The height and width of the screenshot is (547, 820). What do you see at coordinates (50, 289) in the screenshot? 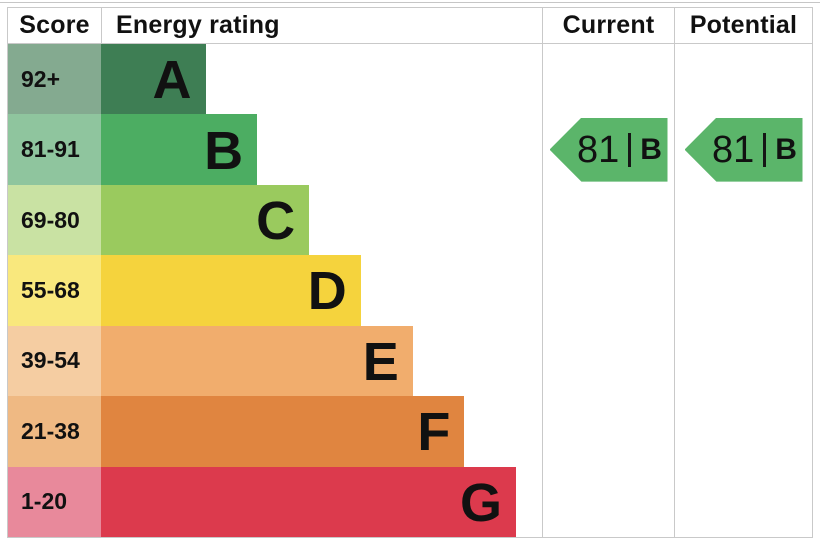
I see `score-range-label: 55-68` at bounding box center [50, 289].